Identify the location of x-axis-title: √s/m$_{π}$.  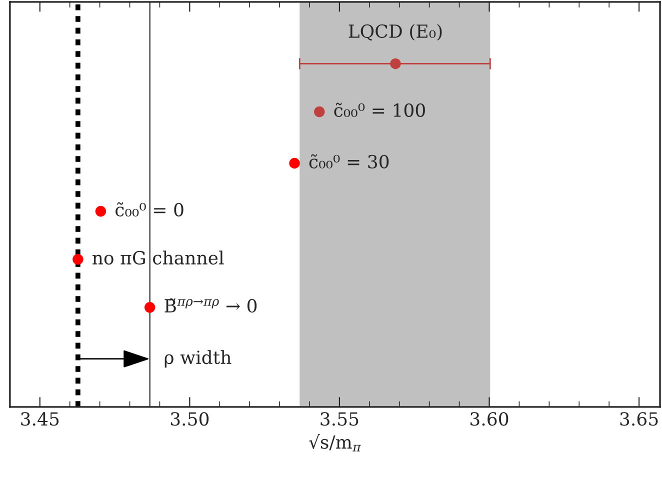
(335, 443).